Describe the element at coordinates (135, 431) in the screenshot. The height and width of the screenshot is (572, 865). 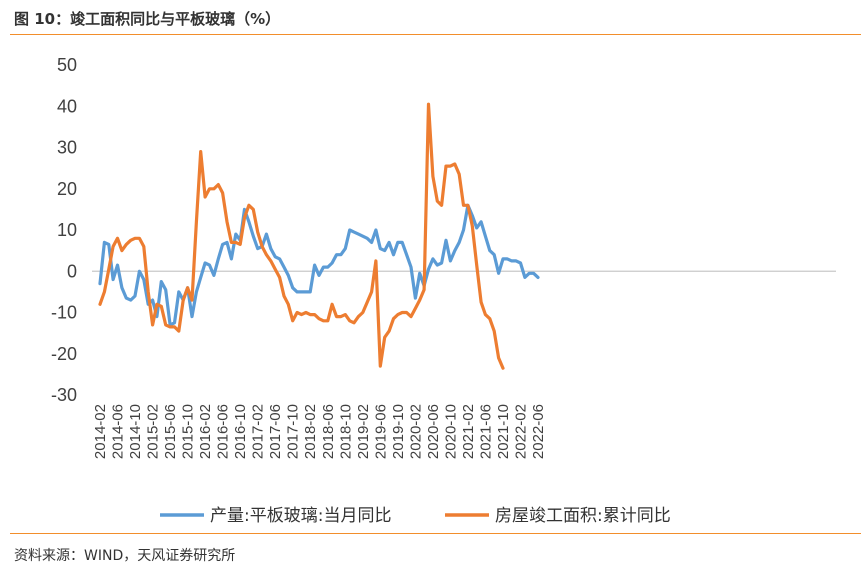
I see `x-tick-label: 2014-10` at that location.